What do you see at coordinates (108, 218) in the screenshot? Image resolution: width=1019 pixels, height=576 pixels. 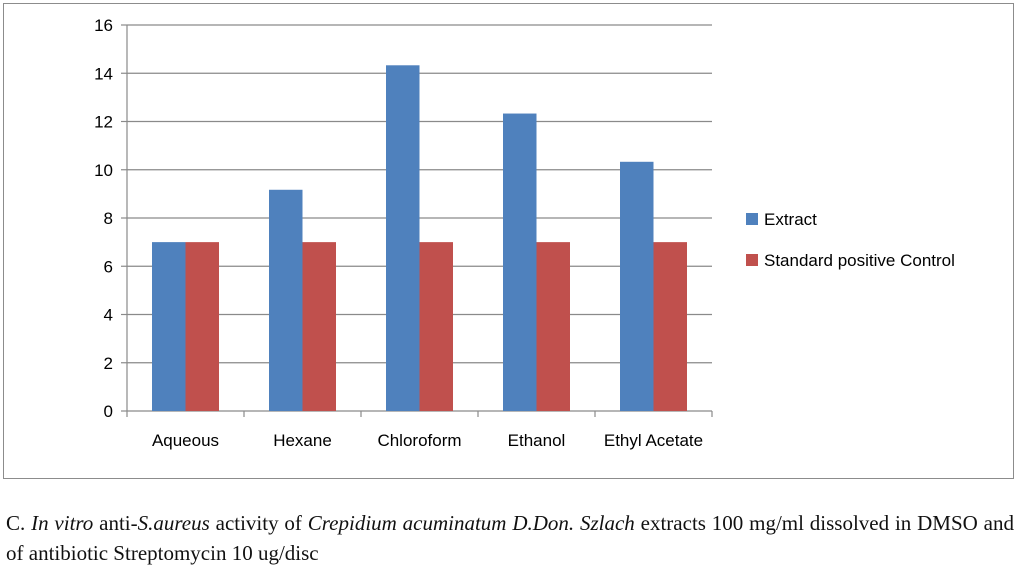 I see `y-tick-label: 8` at bounding box center [108, 218].